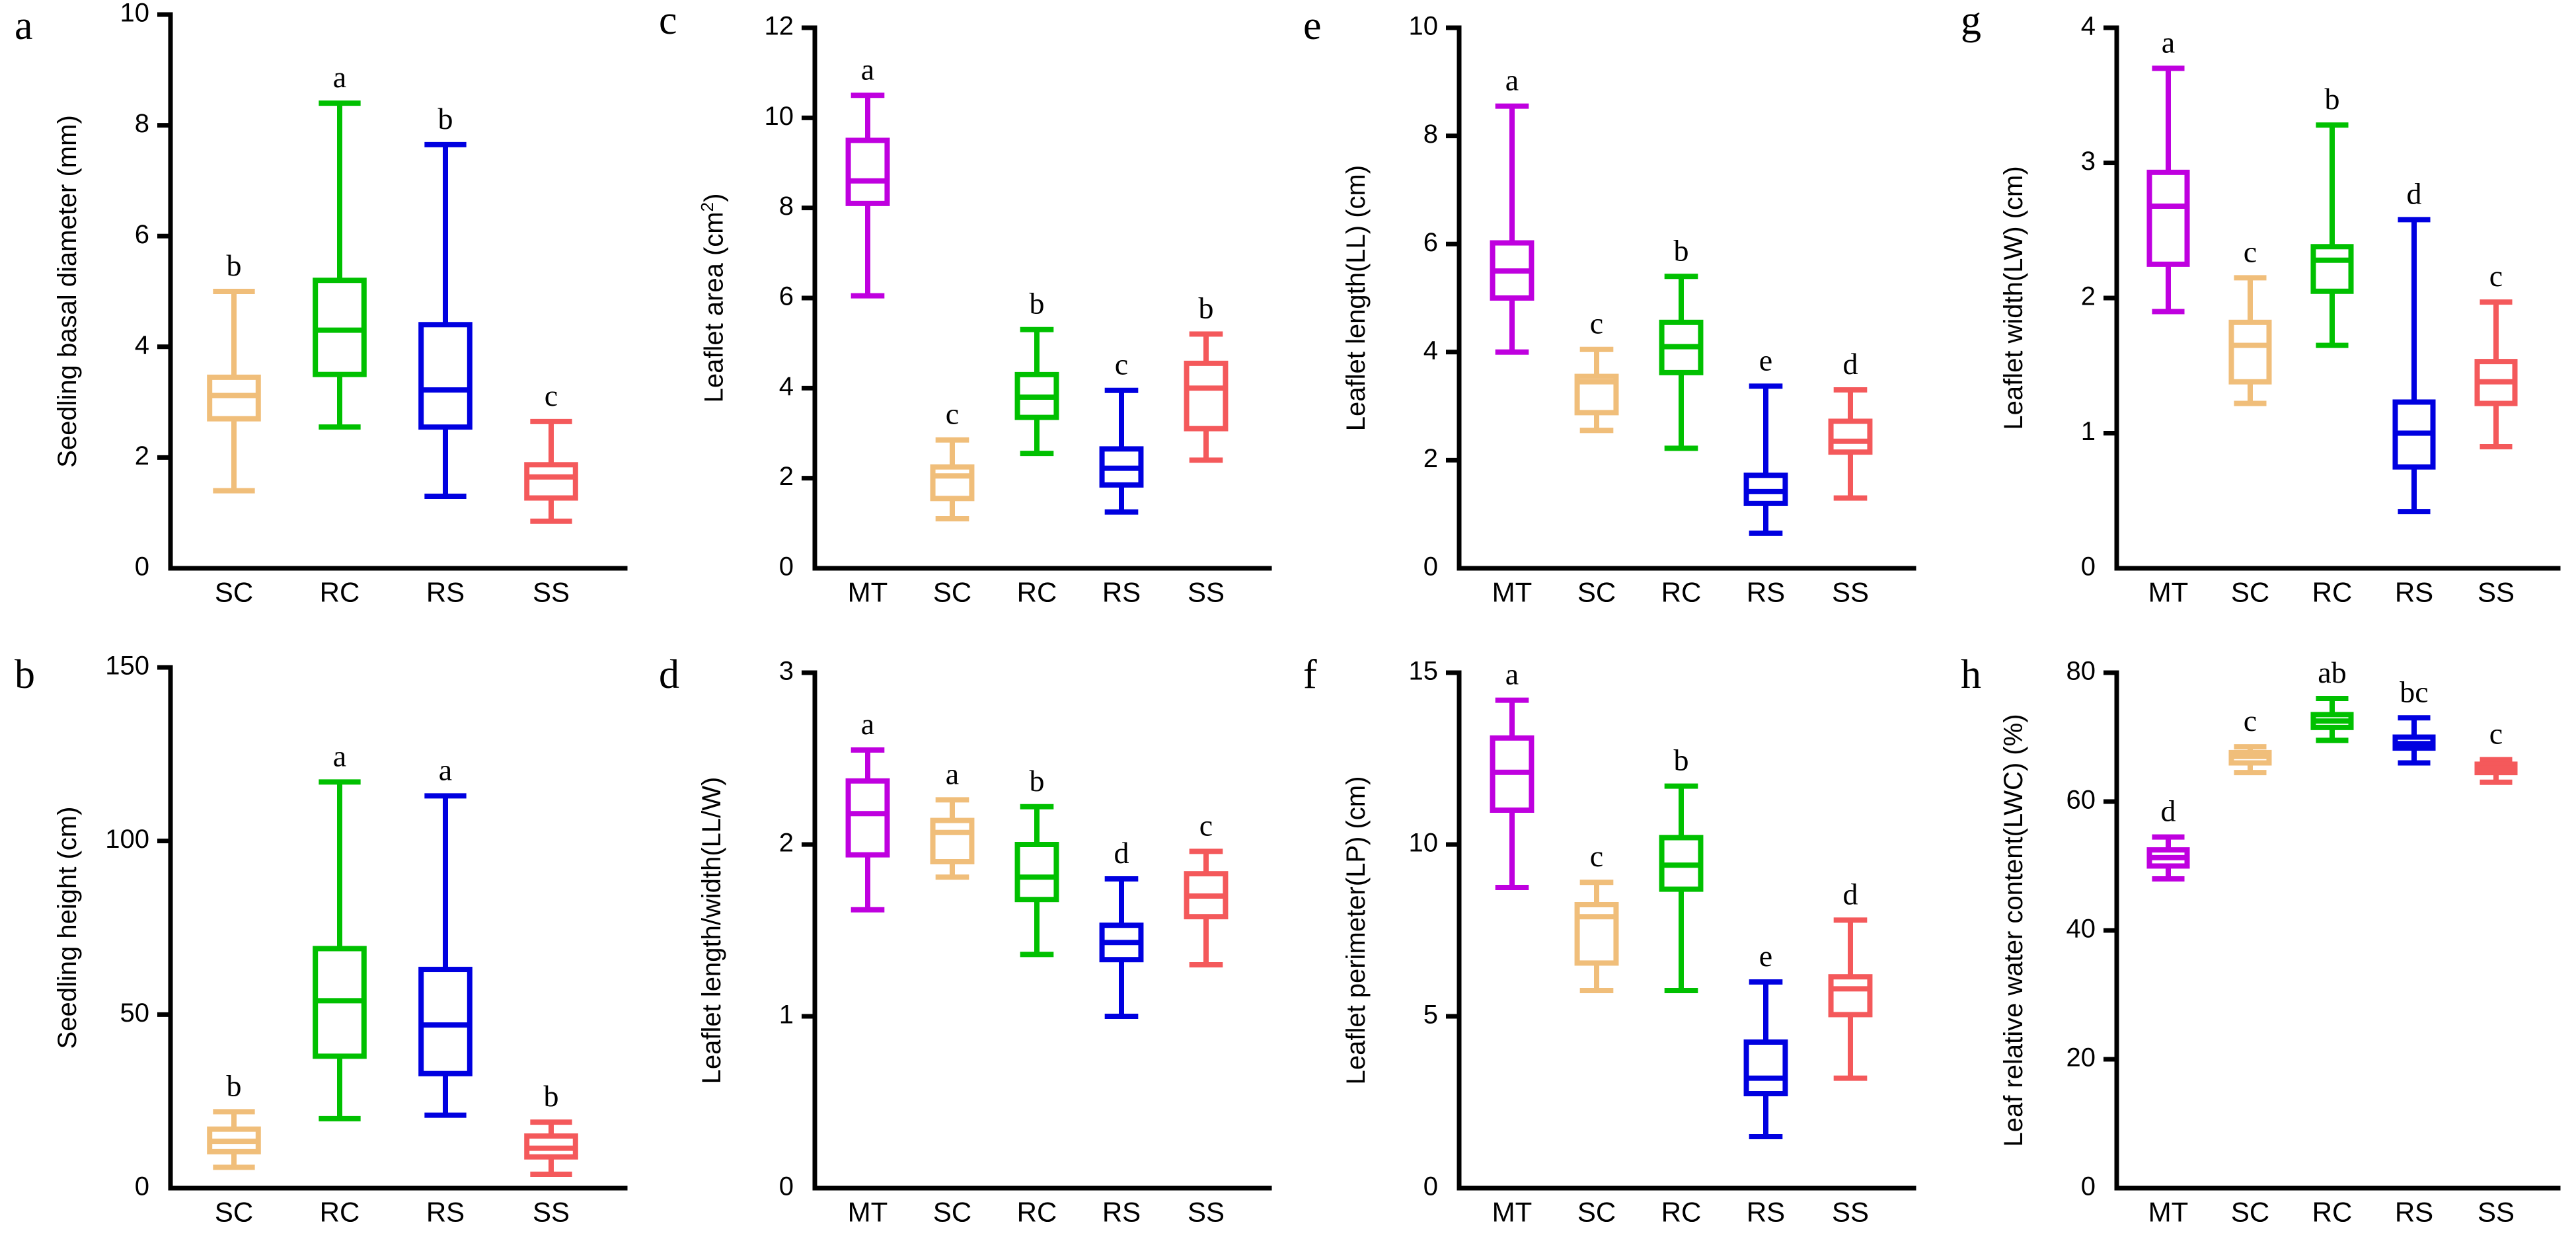 This screenshot has width=2576, height=1241. Describe the element at coordinates (1971, 21) in the screenshot. I see `panel-letter-g: g` at that location.